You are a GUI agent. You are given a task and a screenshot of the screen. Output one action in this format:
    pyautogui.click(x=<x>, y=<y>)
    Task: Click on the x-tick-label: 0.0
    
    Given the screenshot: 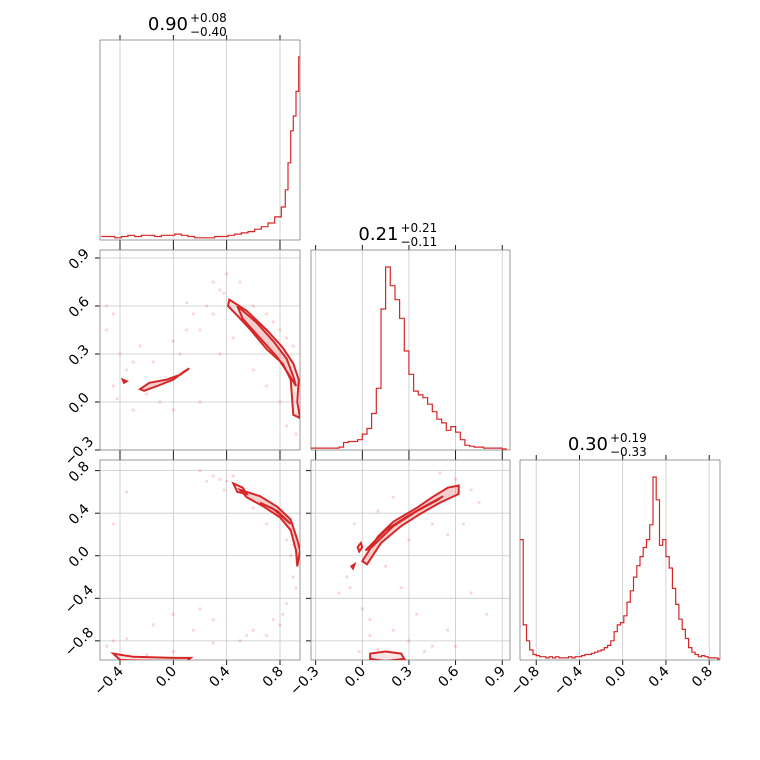 What is the action you would take?
    pyautogui.click(x=355, y=677)
    